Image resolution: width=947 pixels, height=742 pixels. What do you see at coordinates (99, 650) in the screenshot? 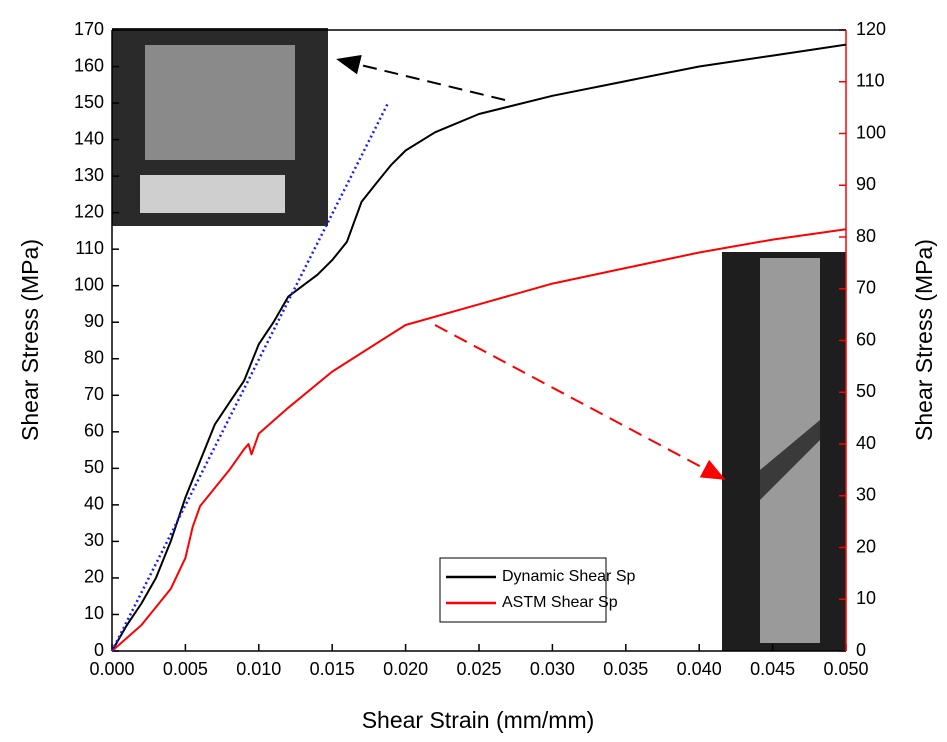
I see `y-tick-label: 0` at bounding box center [99, 650].